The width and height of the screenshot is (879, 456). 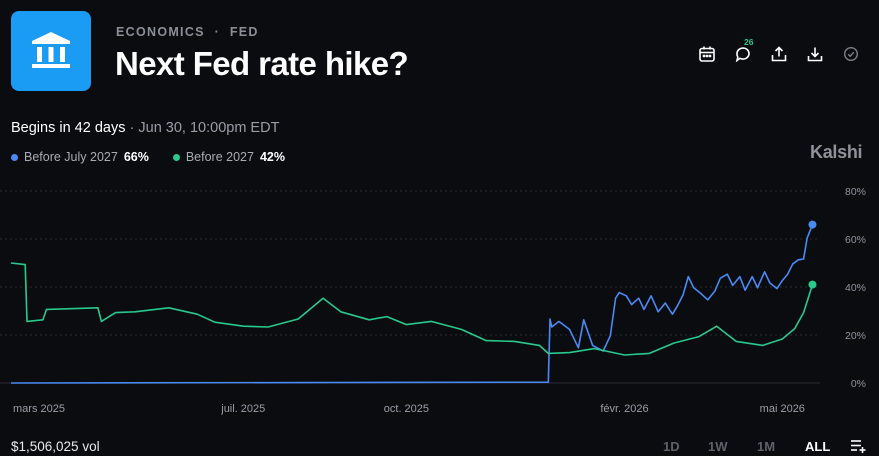 What do you see at coordinates (136, 157) in the screenshot?
I see `legend-value: 66%` at bounding box center [136, 157].